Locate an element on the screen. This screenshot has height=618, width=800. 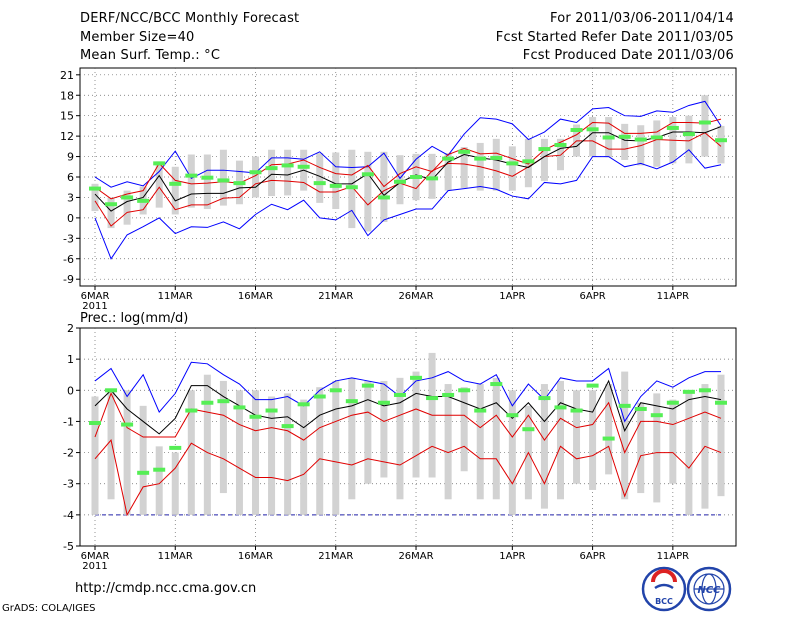
source-url: http://cmdp.ncc.cma.gov.cn is located at coordinates (166, 588).